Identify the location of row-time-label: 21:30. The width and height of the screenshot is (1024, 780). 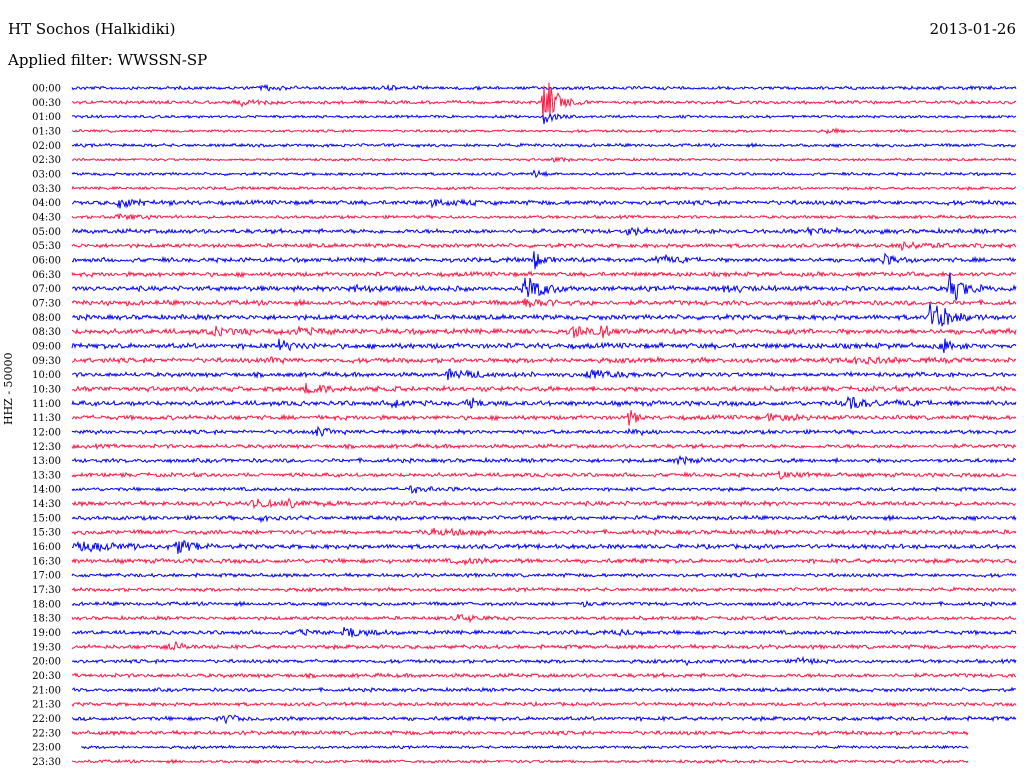
(46, 705).